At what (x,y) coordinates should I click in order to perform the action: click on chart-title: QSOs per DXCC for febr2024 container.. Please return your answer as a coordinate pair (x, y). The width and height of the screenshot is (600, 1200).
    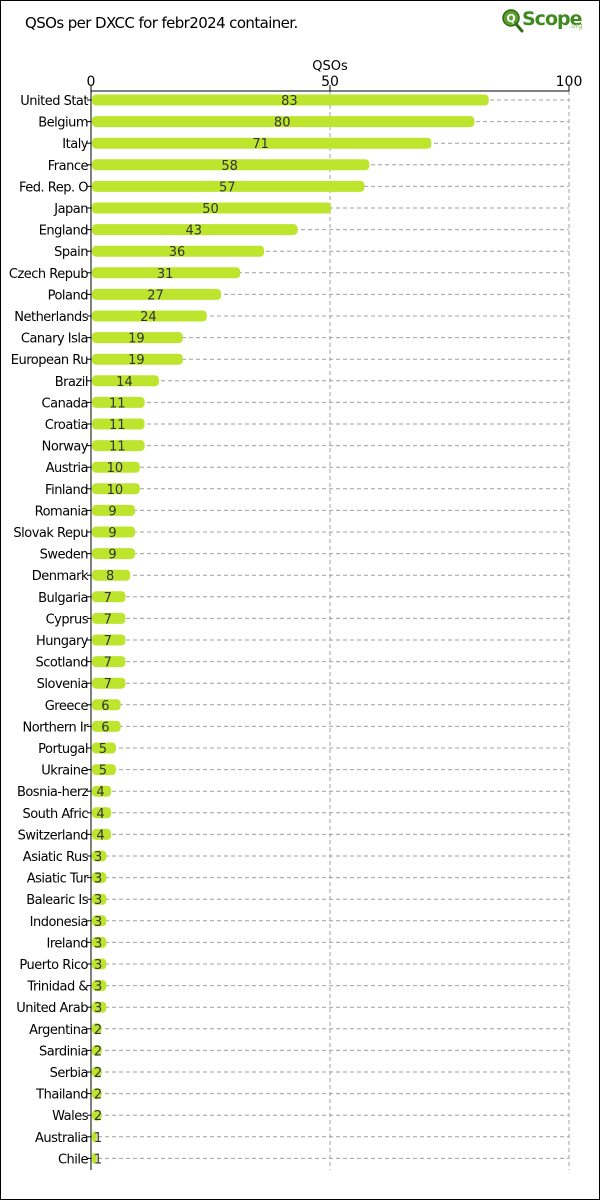
    Looking at the image, I should click on (161, 23).